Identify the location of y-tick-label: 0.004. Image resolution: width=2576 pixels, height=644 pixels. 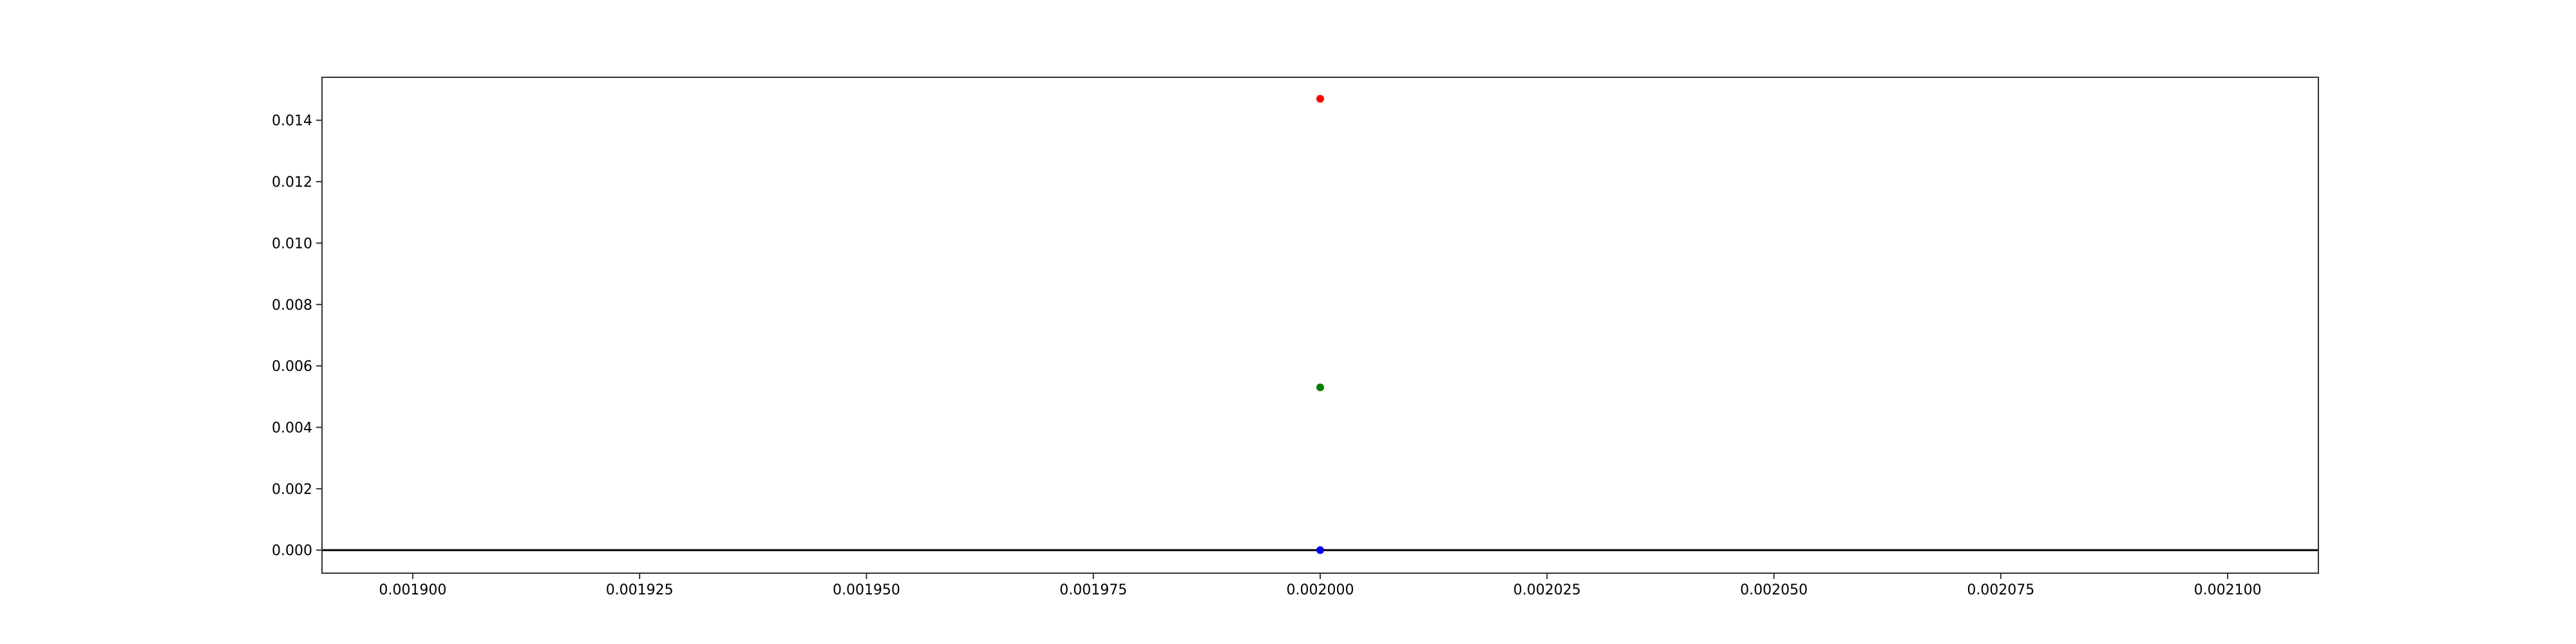
(292, 429).